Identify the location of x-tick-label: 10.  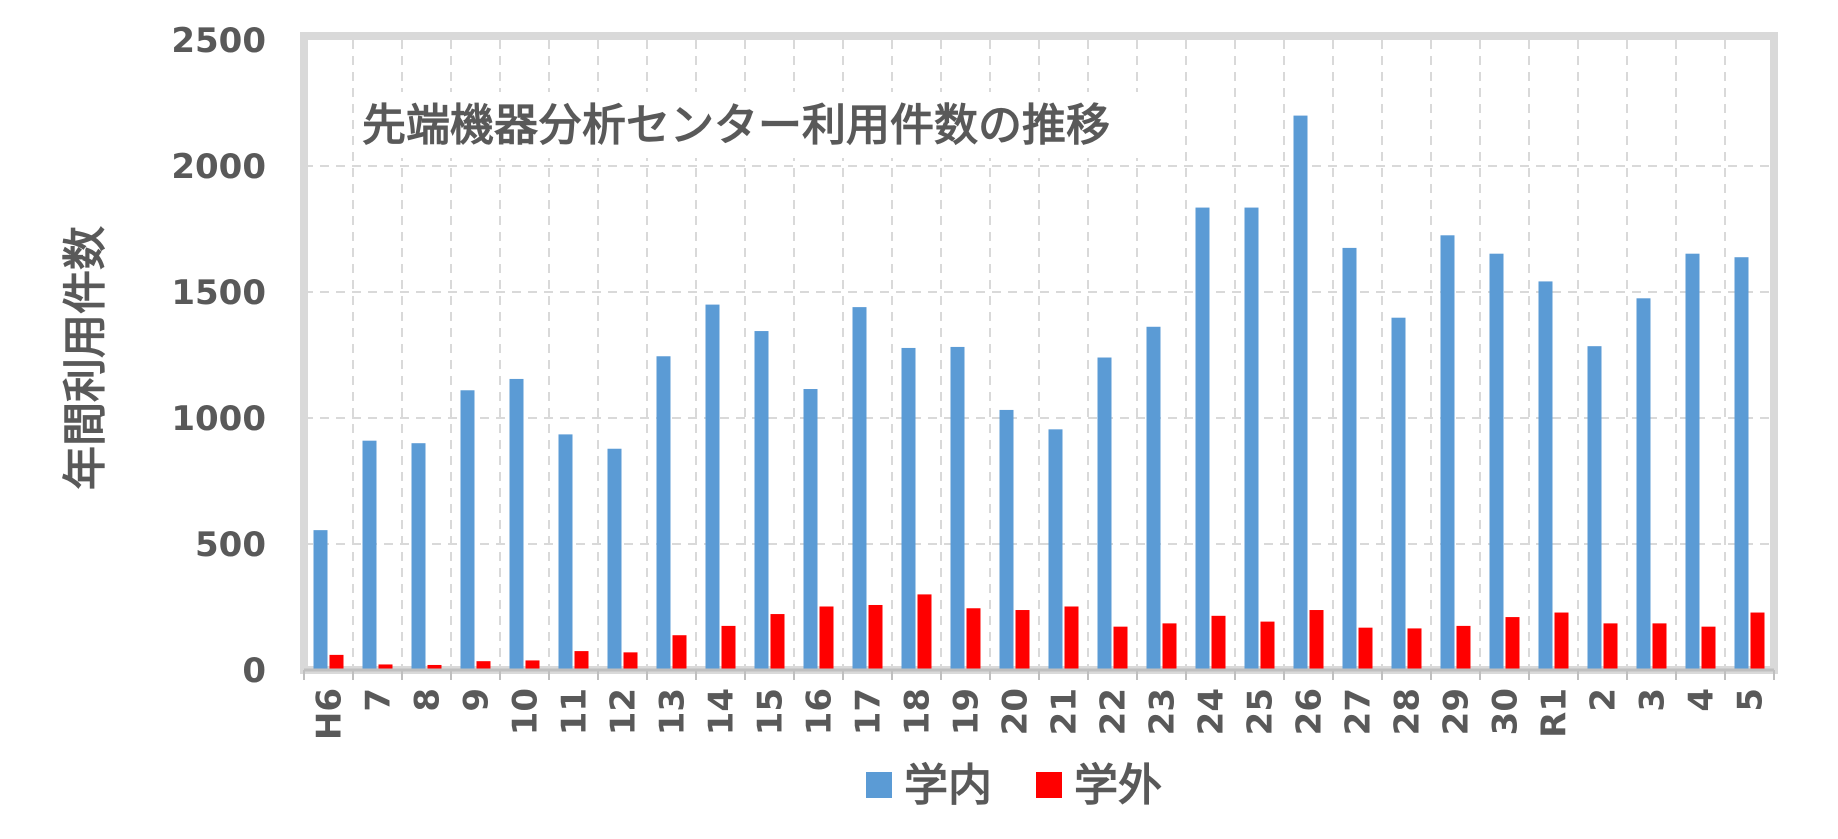
(526, 711).